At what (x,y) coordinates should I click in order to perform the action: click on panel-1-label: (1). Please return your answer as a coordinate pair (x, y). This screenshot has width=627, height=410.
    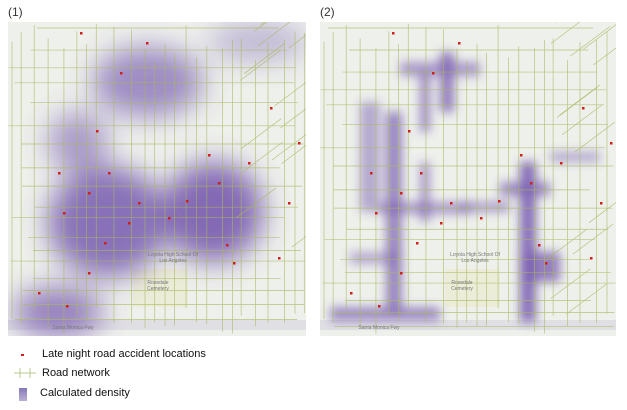
    Looking at the image, I should click on (15, 12).